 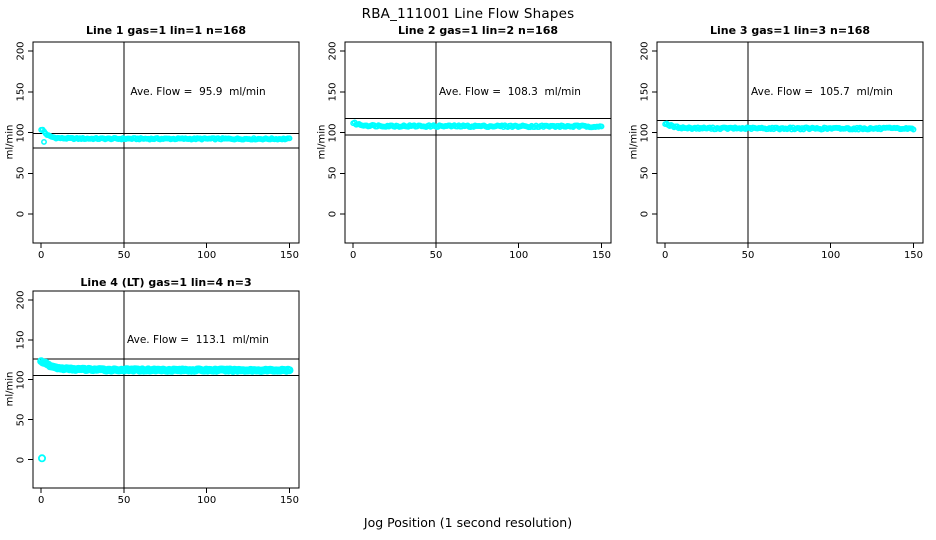 What do you see at coordinates (478, 30) in the screenshot?
I see `subplot-title-line-2: Line 2 gas=1 lin=2 n=168` at bounding box center [478, 30].